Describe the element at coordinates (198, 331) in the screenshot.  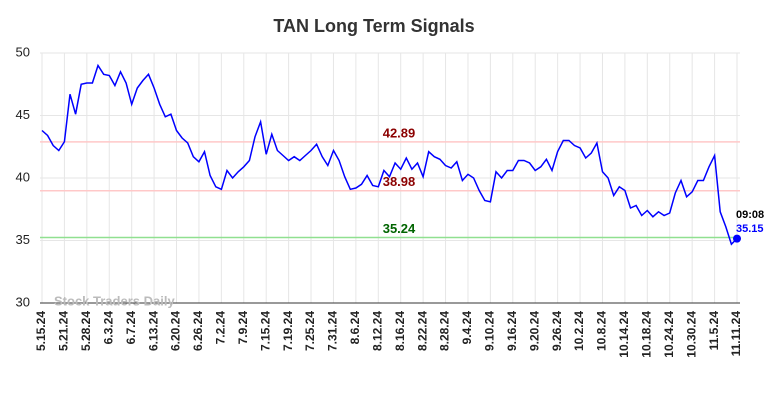
I see `x-tick-label: 6.26.24` at that location.